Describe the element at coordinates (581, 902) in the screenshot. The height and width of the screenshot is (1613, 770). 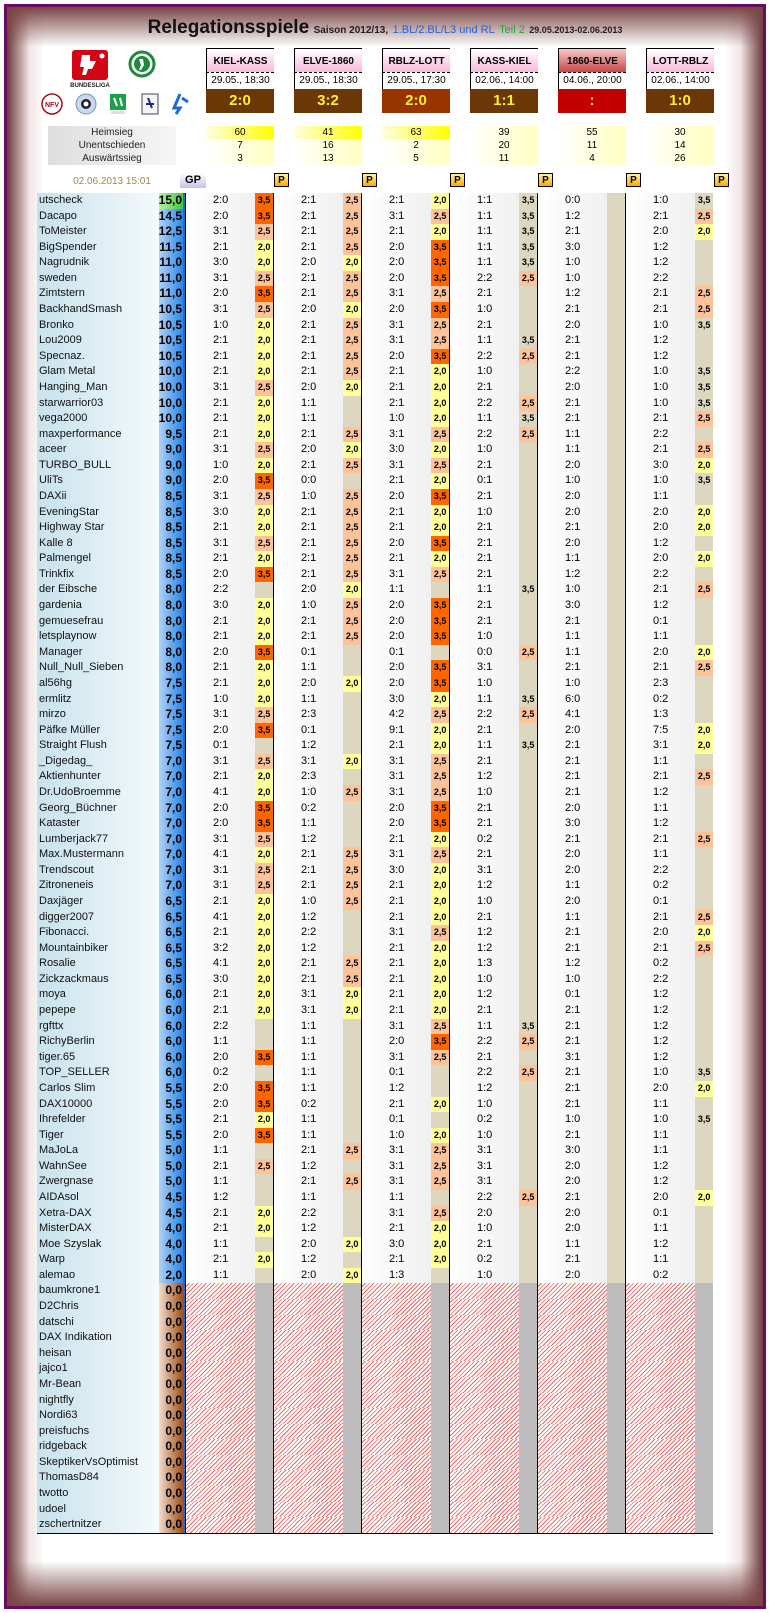
I see `tip-cell: 2:0` at that location.